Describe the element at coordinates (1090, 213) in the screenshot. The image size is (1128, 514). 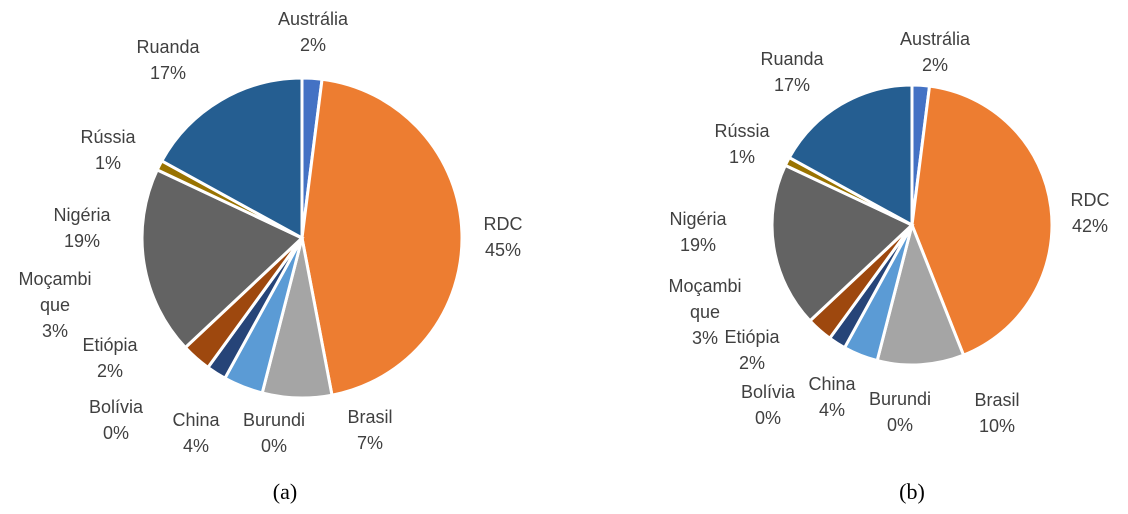
I see `slice-label: RDC 42%` at that location.